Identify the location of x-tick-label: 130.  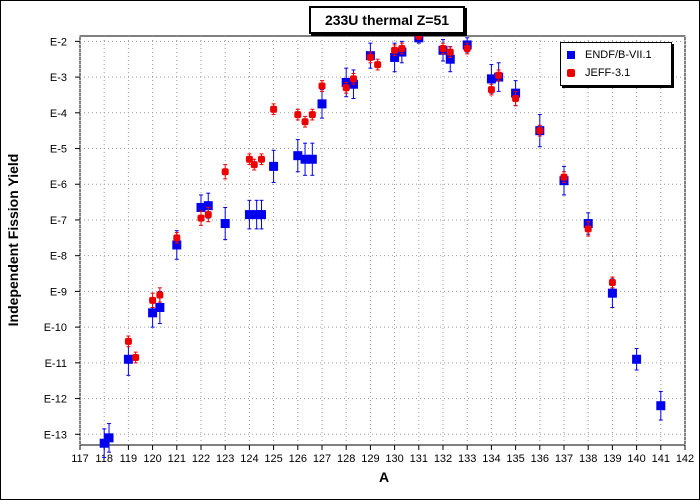
(394, 459).